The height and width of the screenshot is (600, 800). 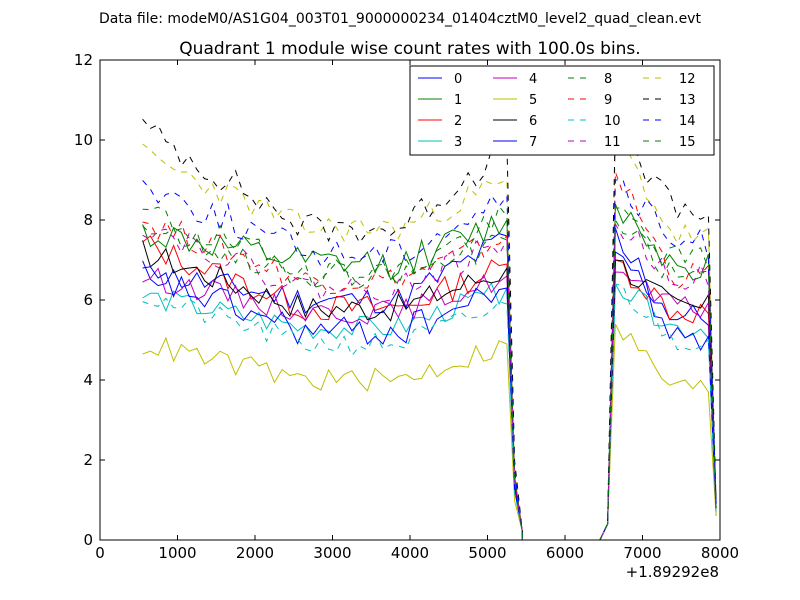 I want to click on legend-label-5: 5, so click(x=533, y=100).